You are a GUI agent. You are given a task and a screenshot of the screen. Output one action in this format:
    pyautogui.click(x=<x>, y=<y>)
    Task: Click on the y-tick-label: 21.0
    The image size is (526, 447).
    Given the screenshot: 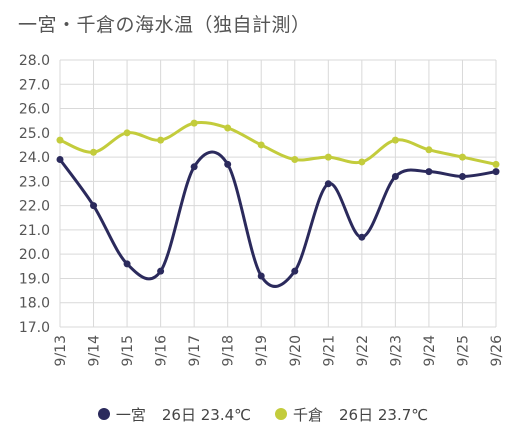 What is the action you would take?
    pyautogui.click(x=34, y=231)
    